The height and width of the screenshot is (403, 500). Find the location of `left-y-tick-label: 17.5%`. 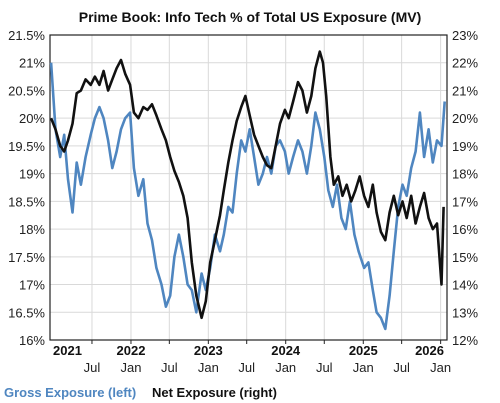

left-y-tick-label: 17.5% is located at coordinates (26, 257).